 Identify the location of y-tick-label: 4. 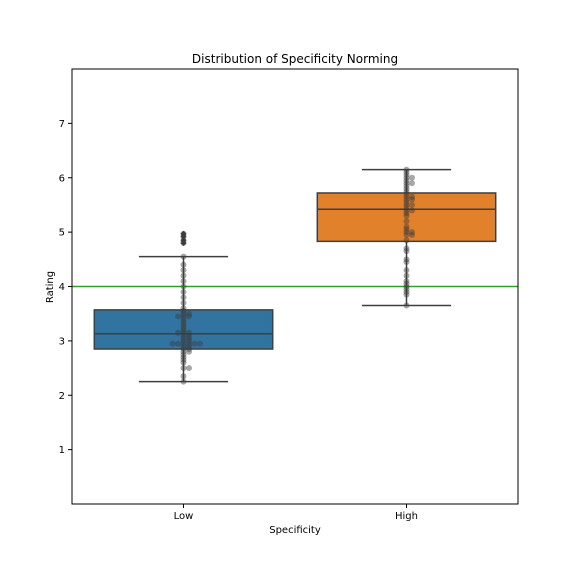
(62, 287).